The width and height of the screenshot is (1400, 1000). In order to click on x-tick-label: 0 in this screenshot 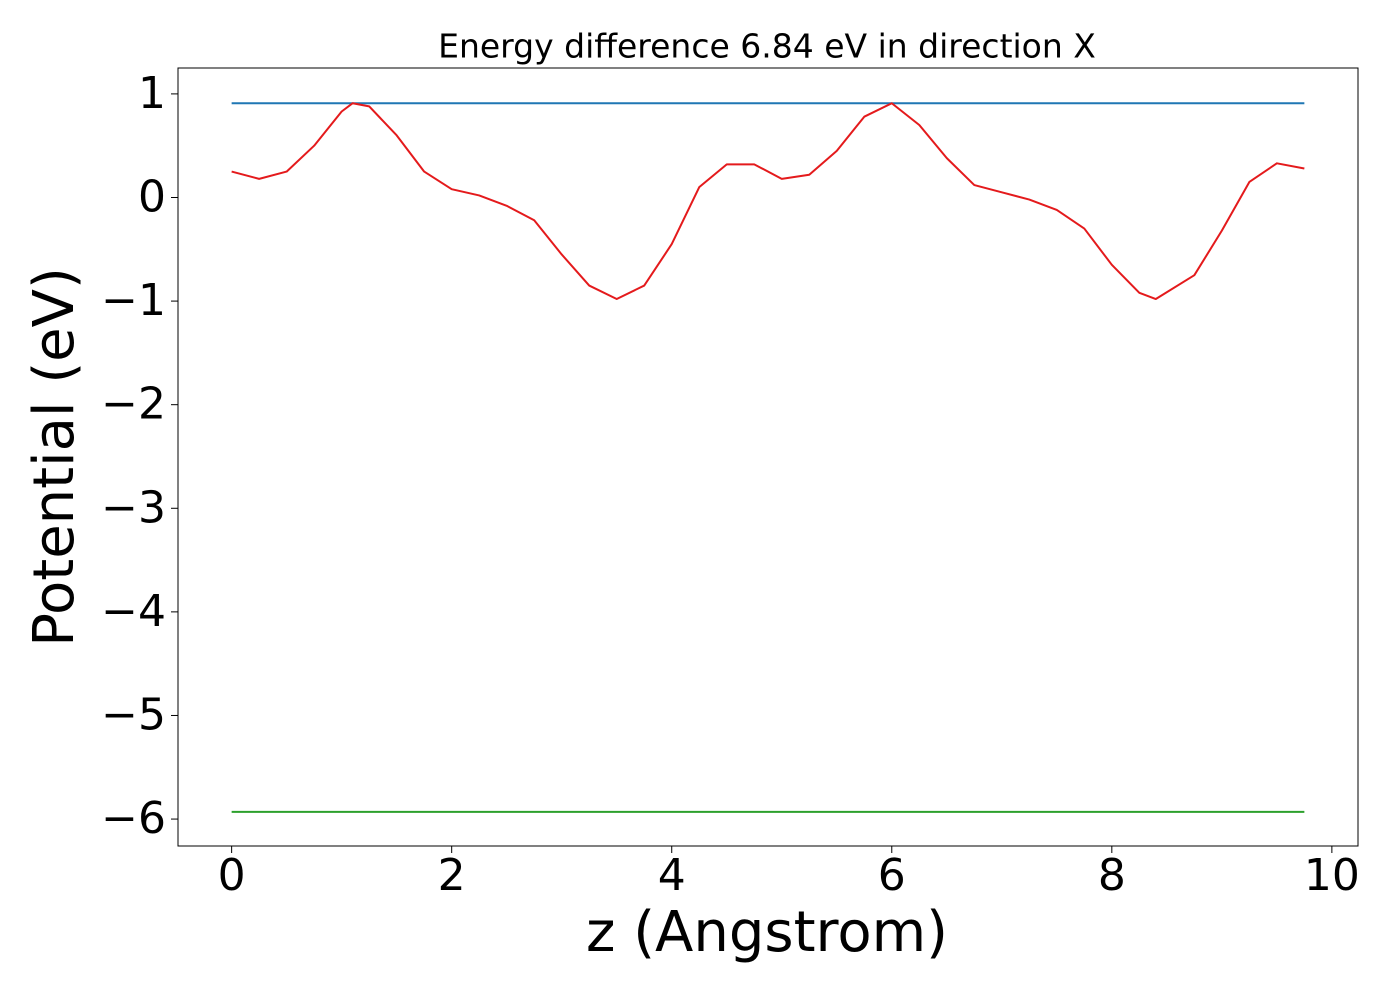, I will do `click(232, 875)`.